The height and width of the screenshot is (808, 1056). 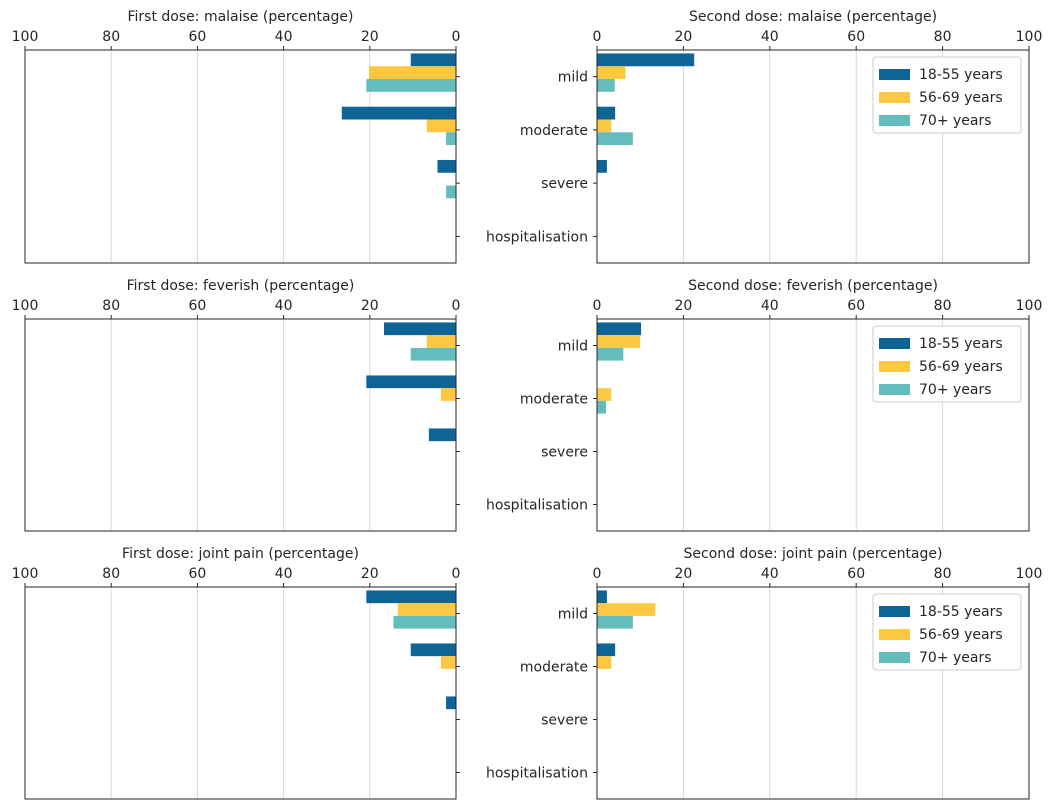 I want to click on subplot-title: First dose: malaise (percentage), so click(x=241, y=17).